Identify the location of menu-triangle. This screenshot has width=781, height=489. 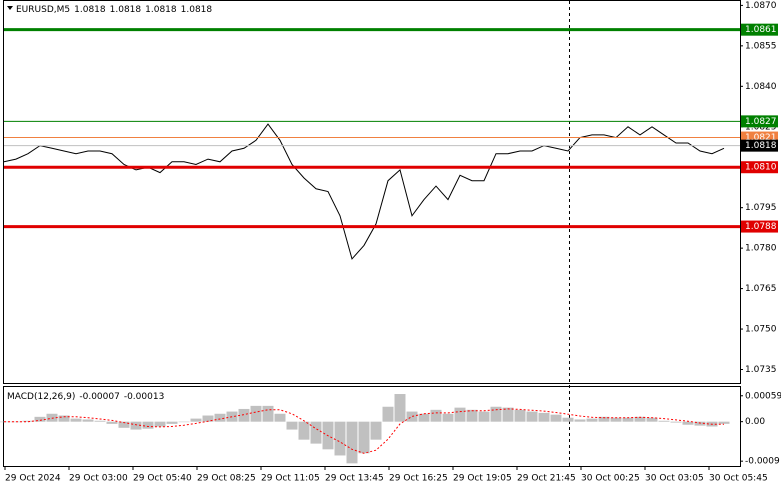
(10, 8).